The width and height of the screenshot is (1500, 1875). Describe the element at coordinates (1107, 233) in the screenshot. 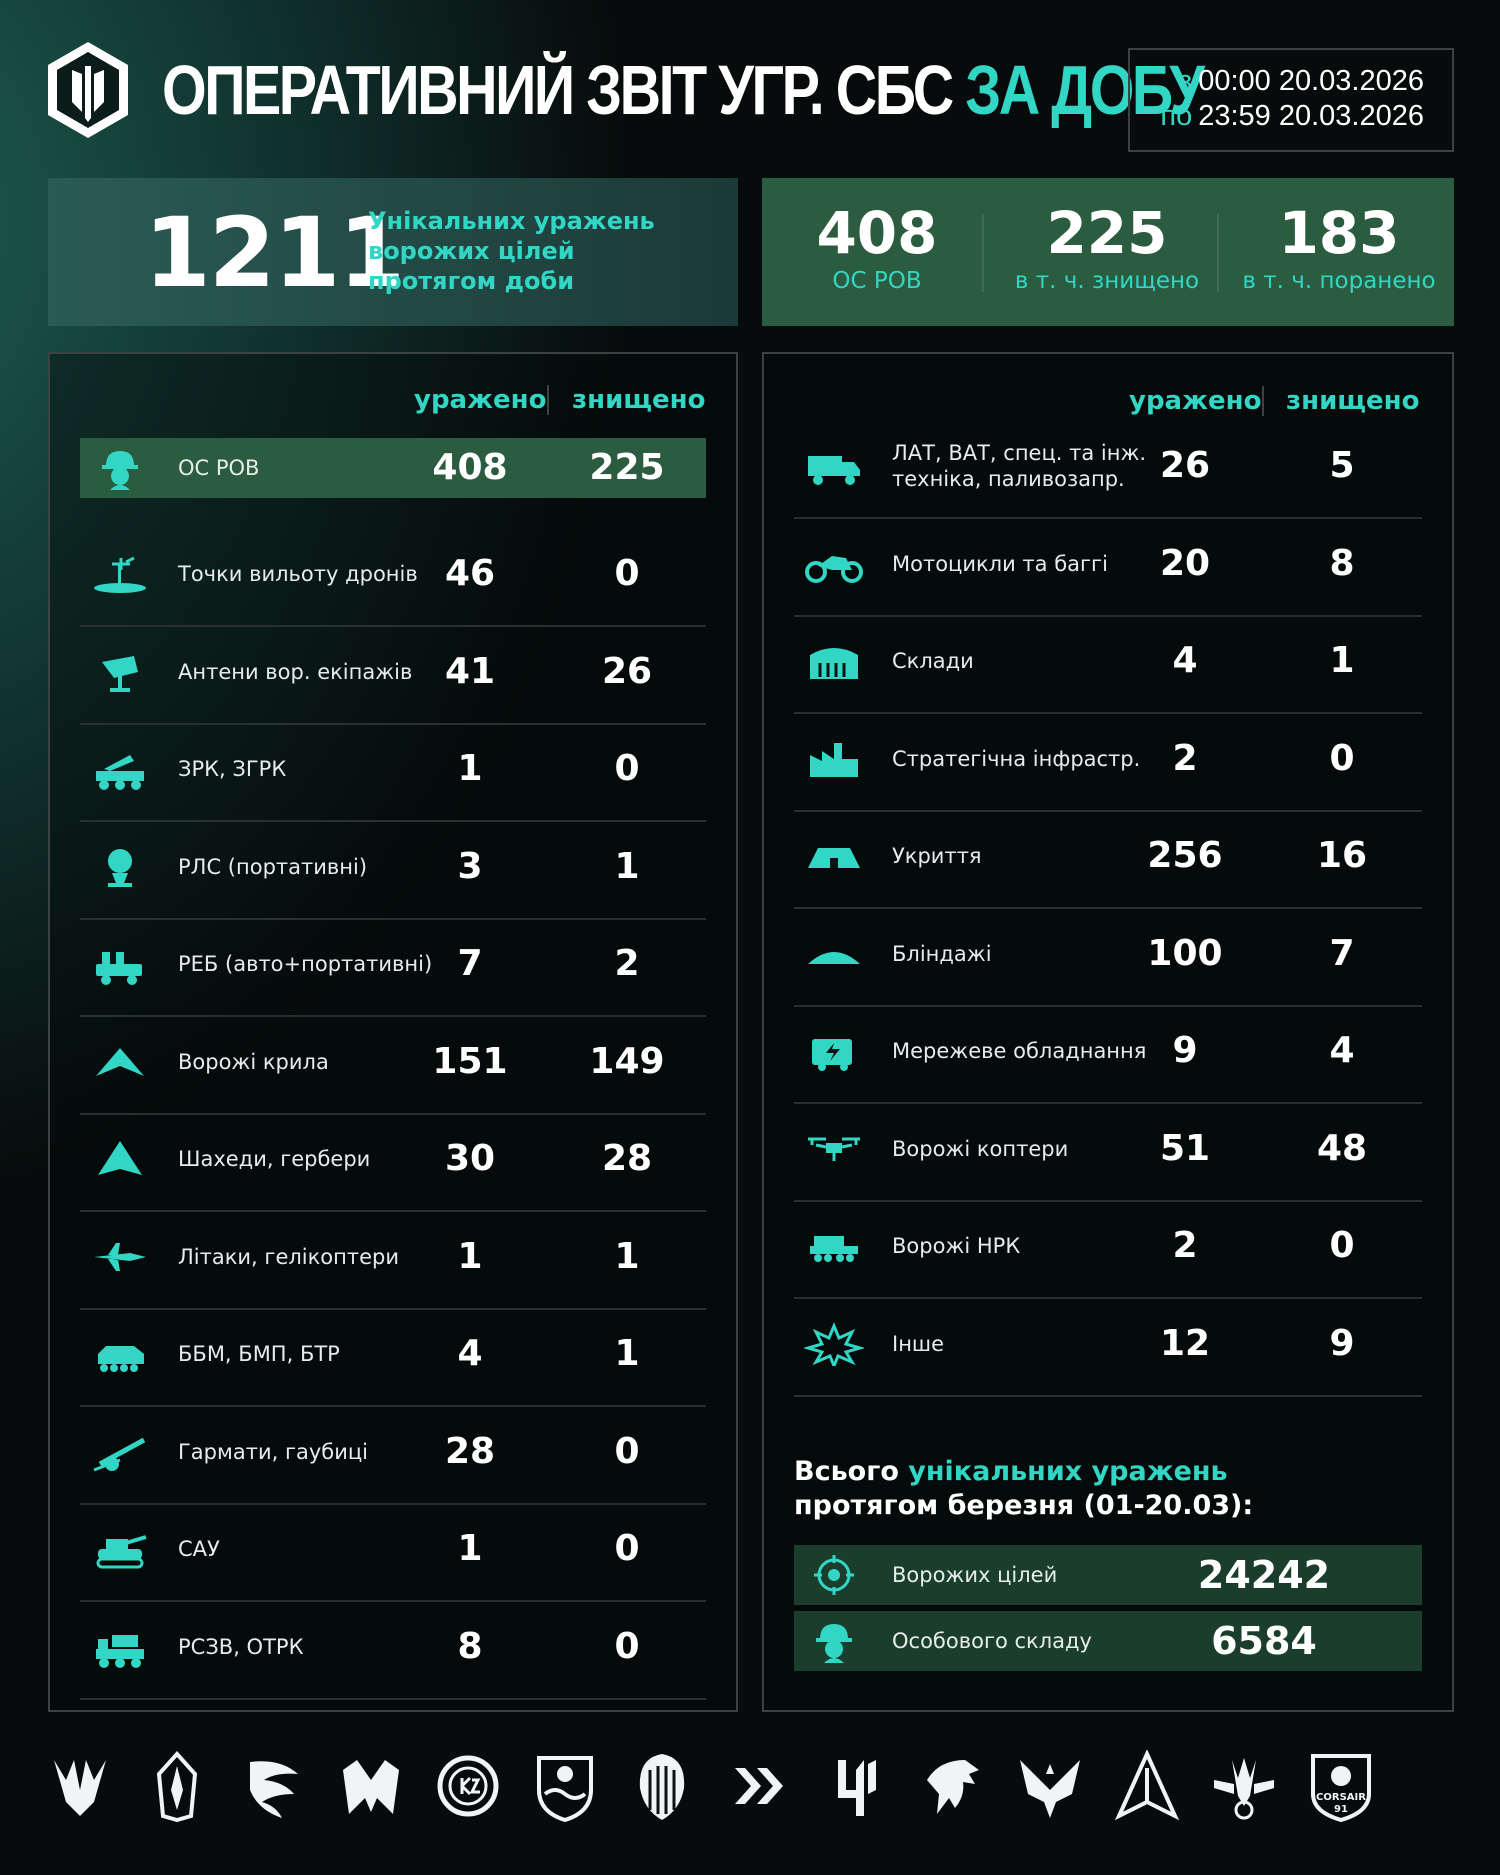

I see `stat-value: 225` at that location.